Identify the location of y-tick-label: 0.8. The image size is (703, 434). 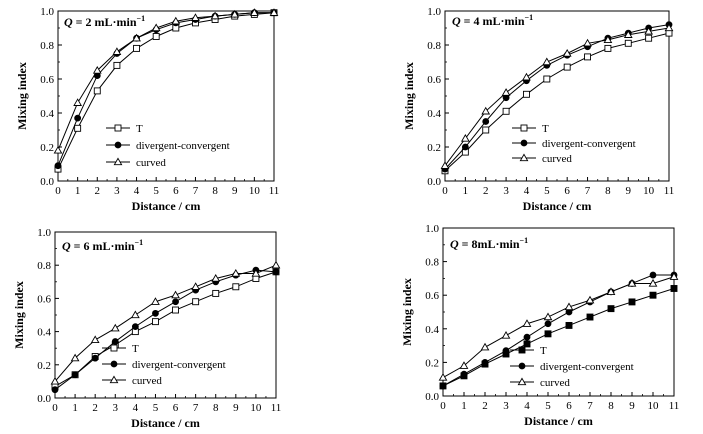
(434, 46).